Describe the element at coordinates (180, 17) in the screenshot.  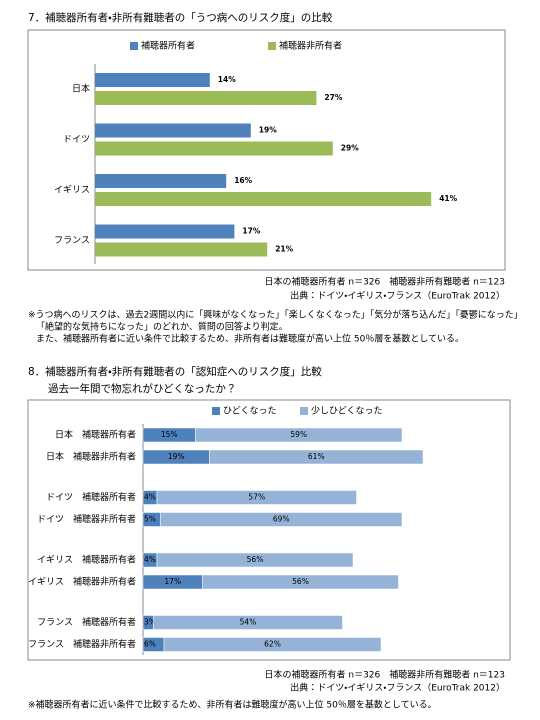
I see `section-heading: 7．補聴器所有者・非所有難聴者の「うつ病へのリスク度」の比較` at that location.